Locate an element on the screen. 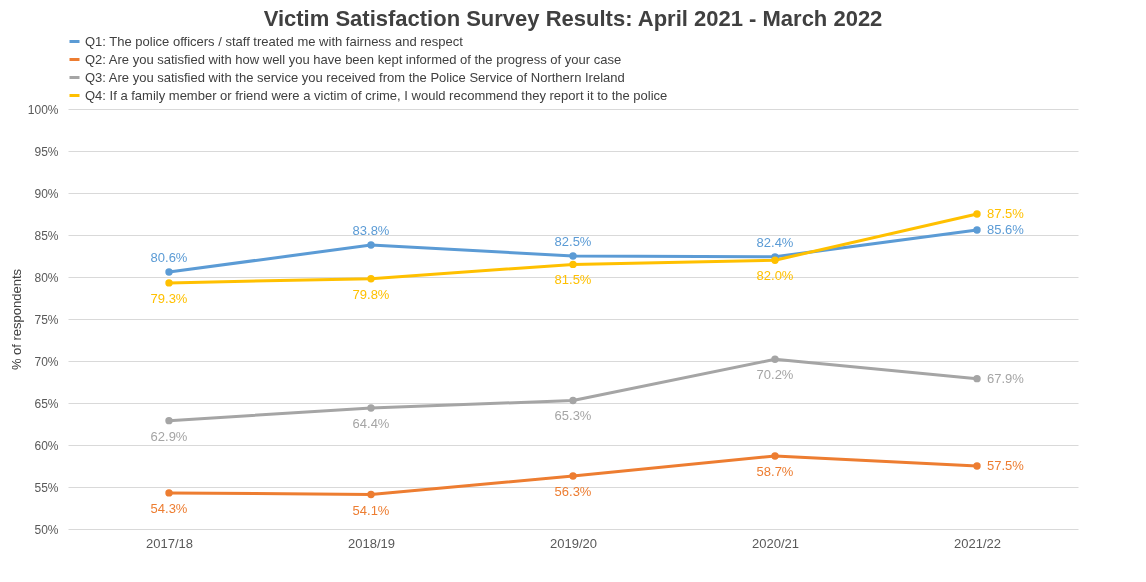  legend-label: Q1: The police officers / staff treated me with fairness and respect is located at coordinates (274, 41).